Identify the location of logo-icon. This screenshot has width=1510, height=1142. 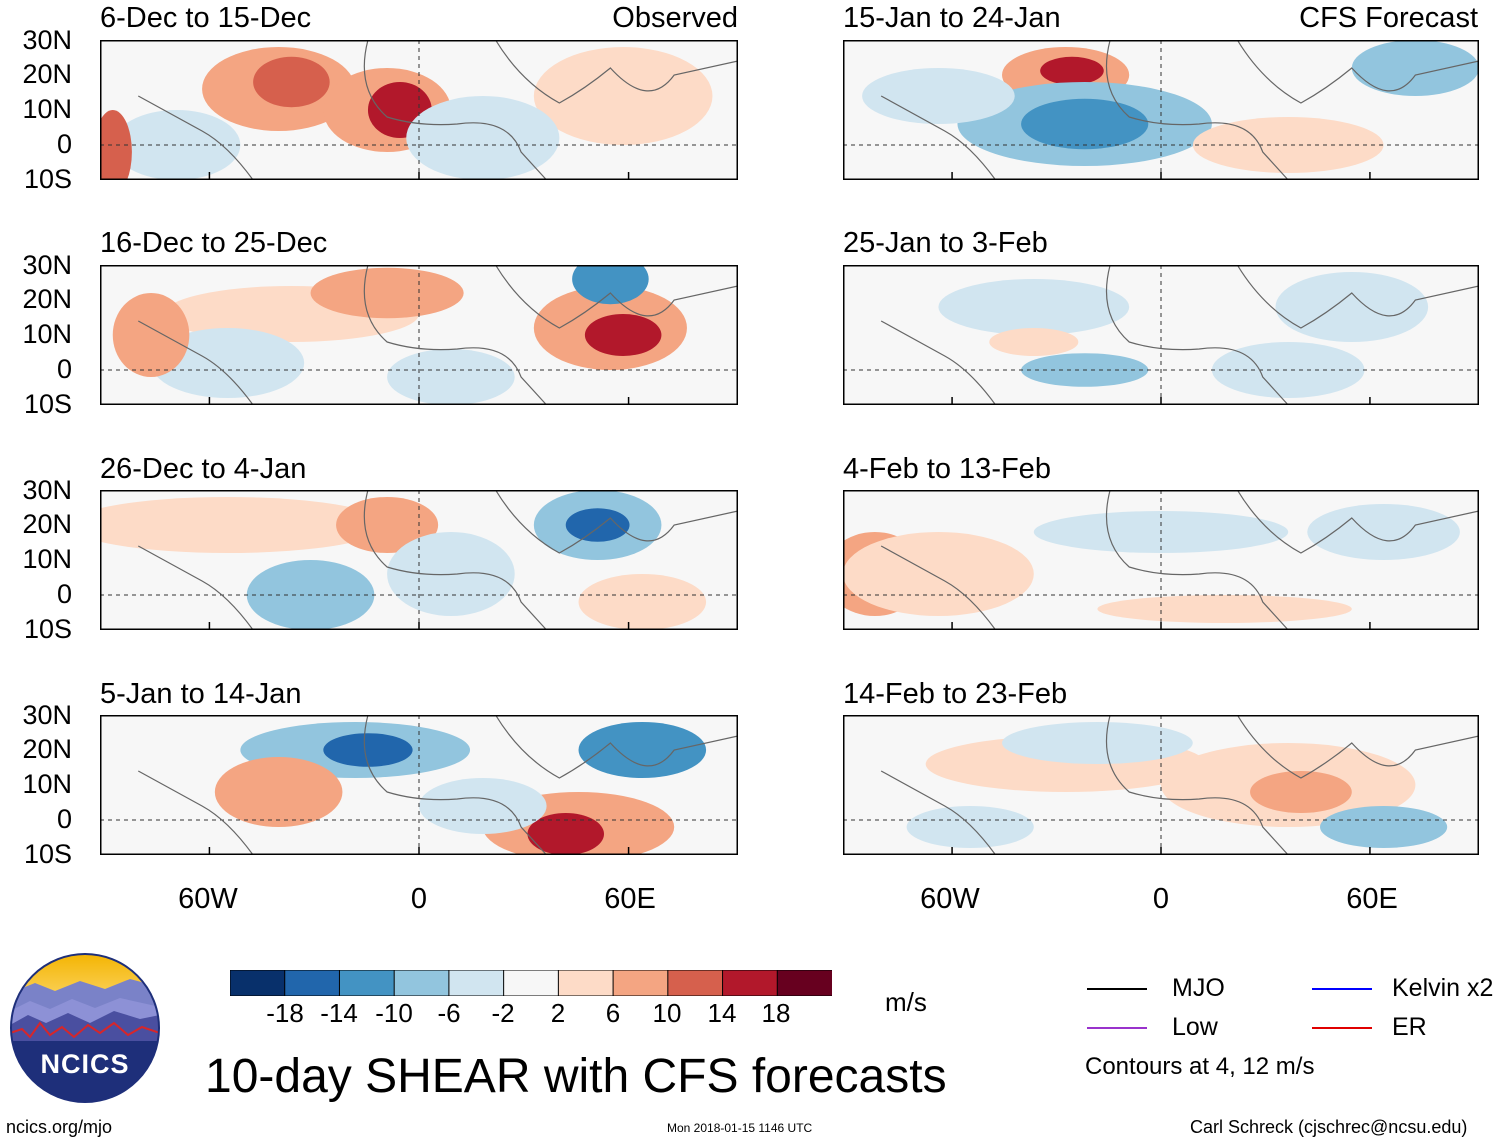
(85, 1028).